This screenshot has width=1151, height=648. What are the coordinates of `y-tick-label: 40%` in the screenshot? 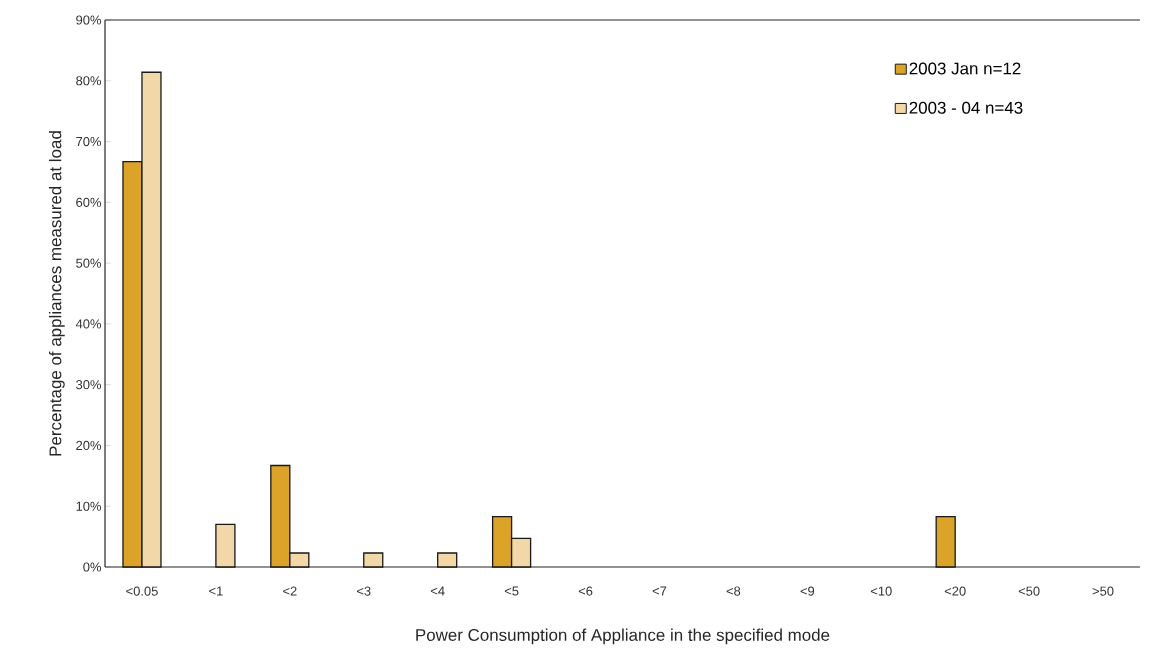 It's located at (88, 324).